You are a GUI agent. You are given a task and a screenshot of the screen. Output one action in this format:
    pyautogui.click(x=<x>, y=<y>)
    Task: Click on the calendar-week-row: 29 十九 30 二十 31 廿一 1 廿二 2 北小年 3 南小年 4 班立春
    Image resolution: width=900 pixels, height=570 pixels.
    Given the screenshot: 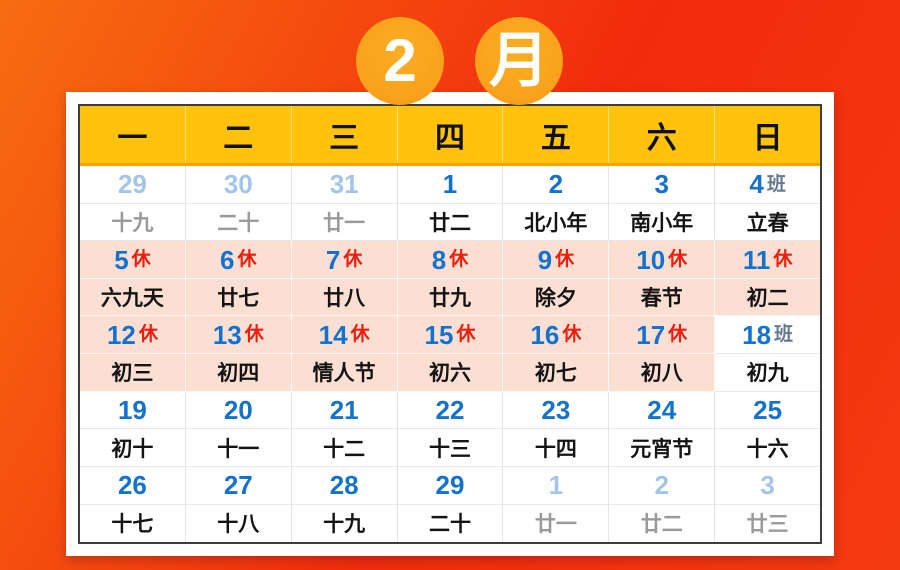 What is the action you would take?
    pyautogui.click(x=450, y=204)
    